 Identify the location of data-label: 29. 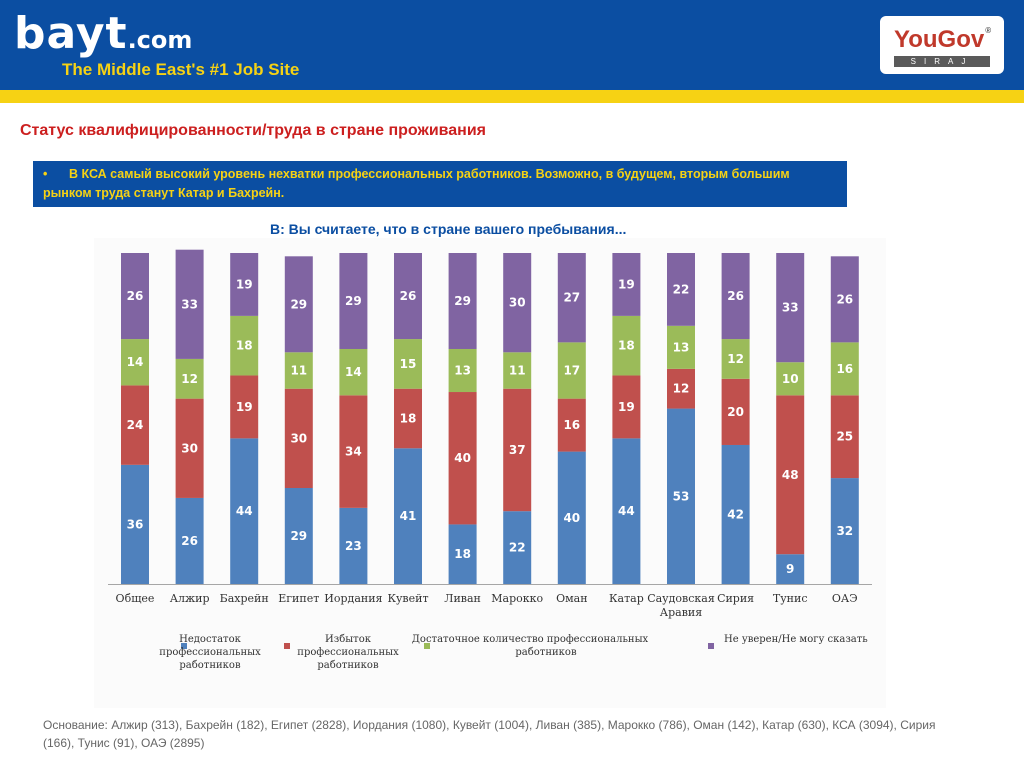
(298, 536).